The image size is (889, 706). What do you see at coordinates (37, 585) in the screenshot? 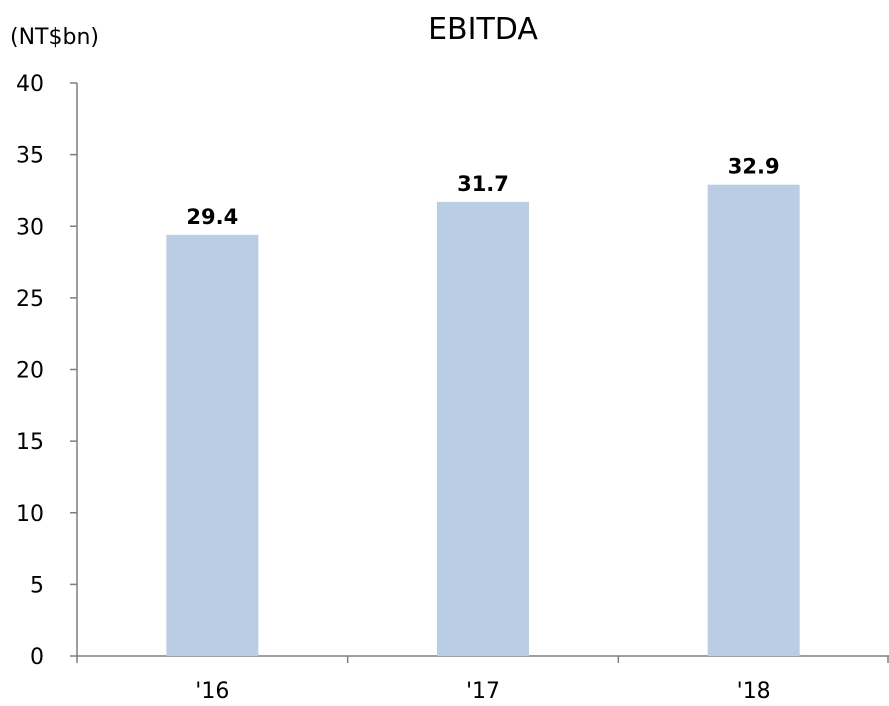
I see `y-tick-label: 5` at bounding box center [37, 585].